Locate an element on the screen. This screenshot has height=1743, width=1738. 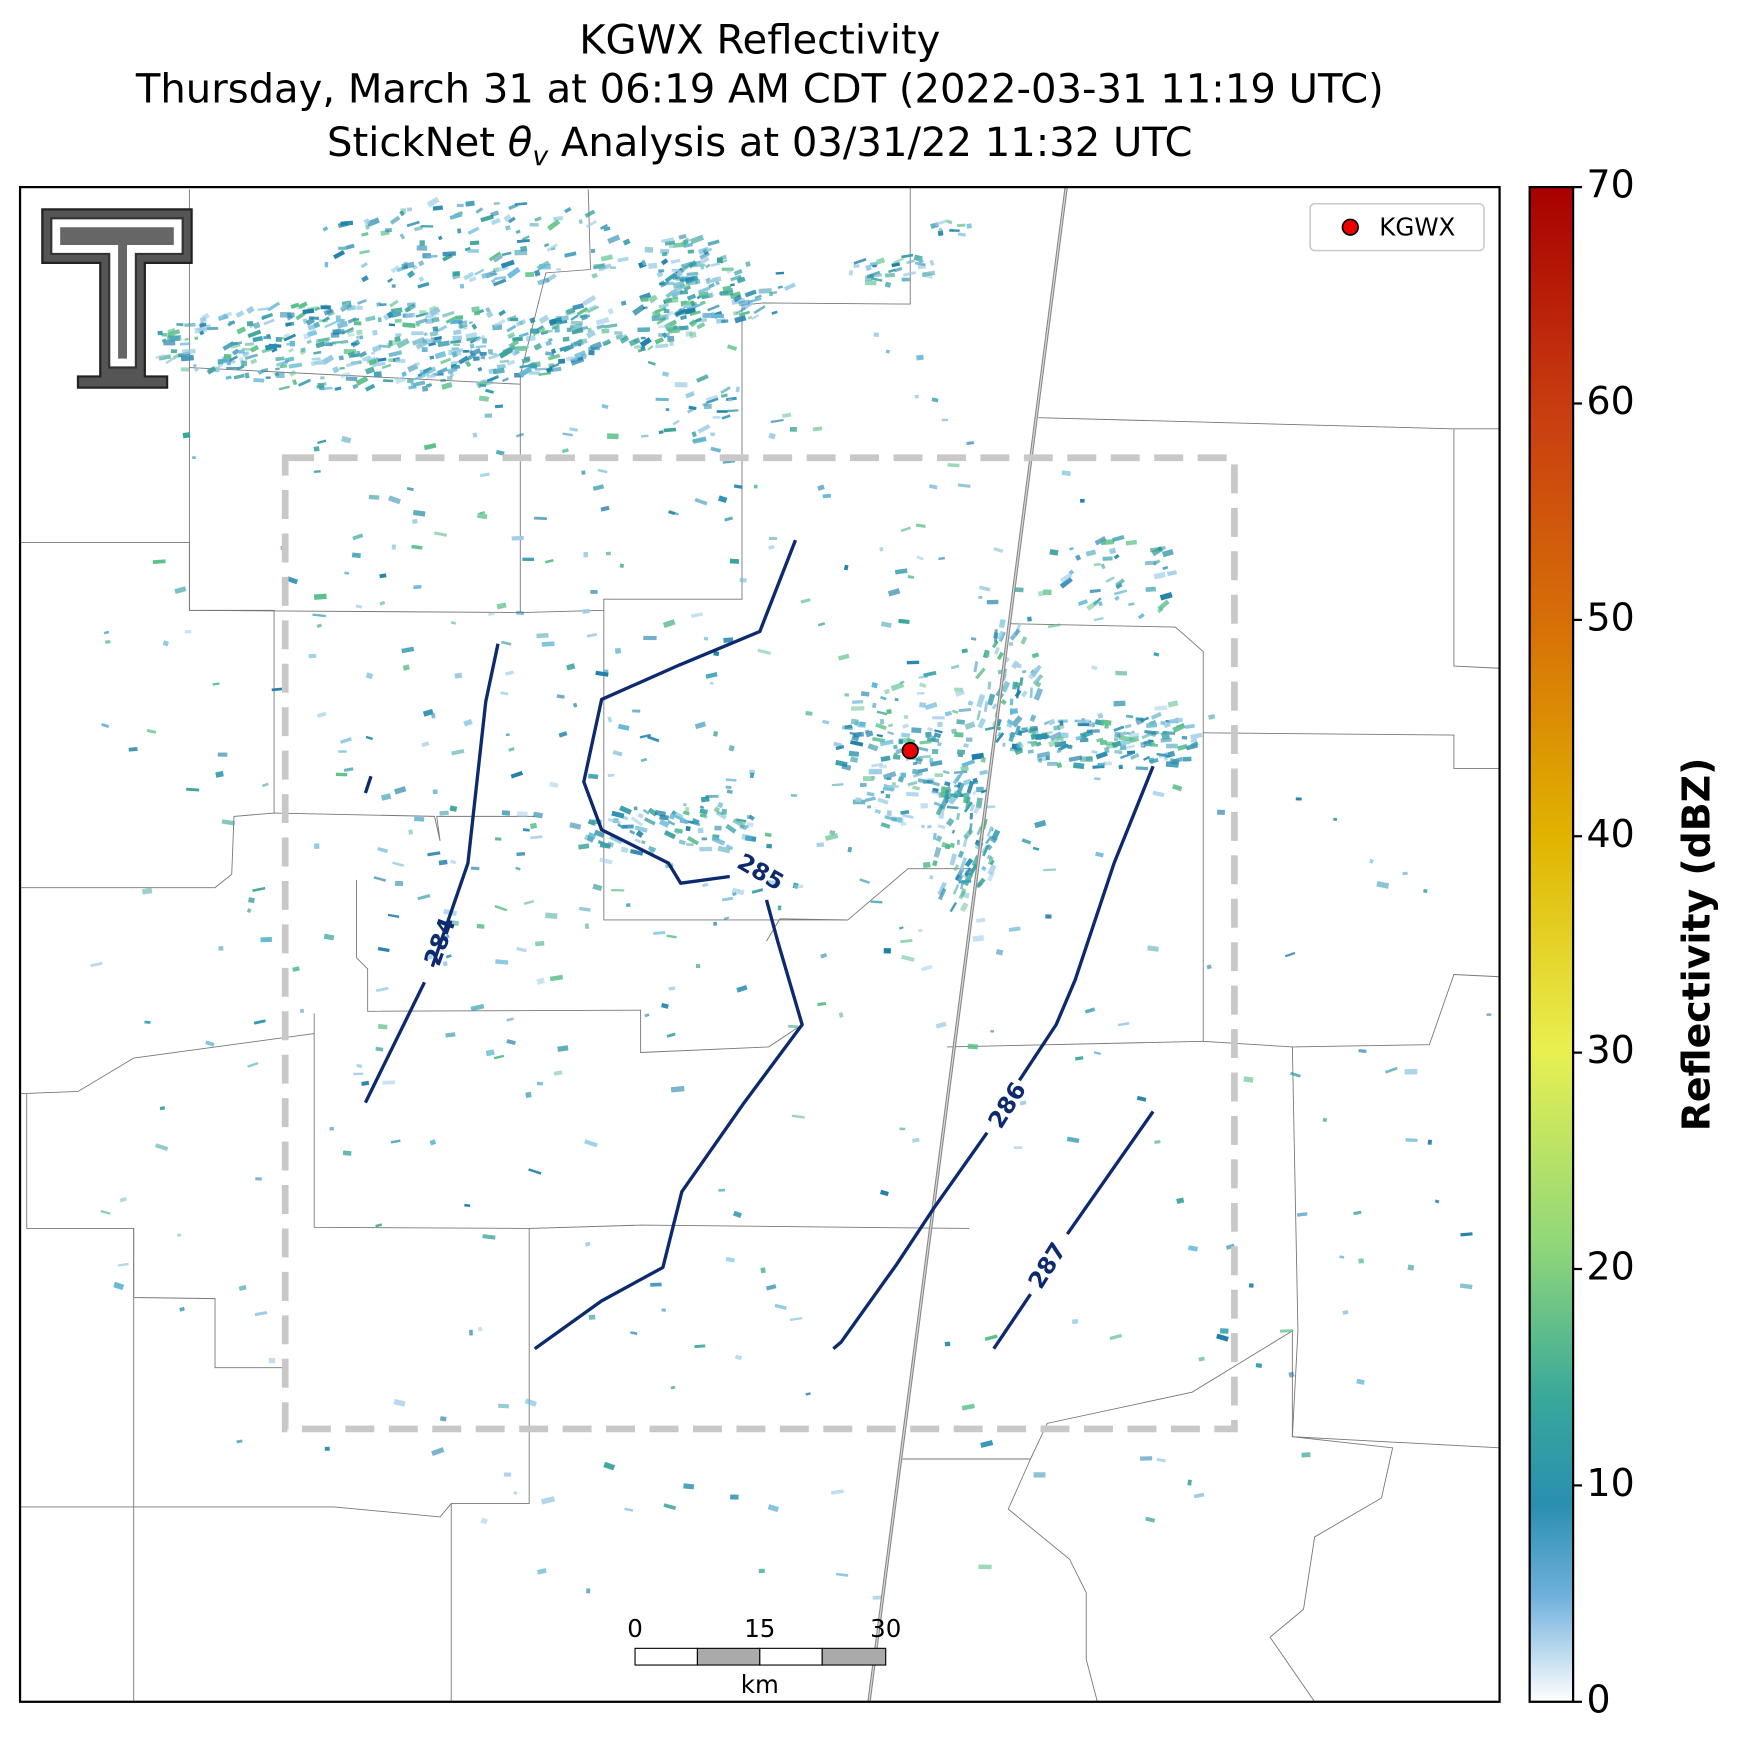
colorbar-tick-label: 30 is located at coordinates (1610, 1050).